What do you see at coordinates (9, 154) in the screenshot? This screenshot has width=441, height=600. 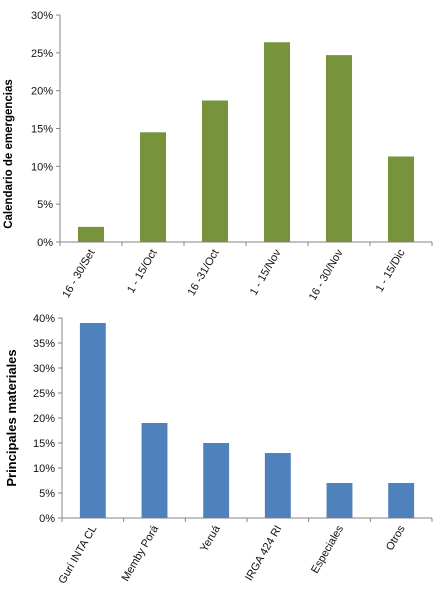 I see `y-axis-label: Calendario de emergencias` at bounding box center [9, 154].